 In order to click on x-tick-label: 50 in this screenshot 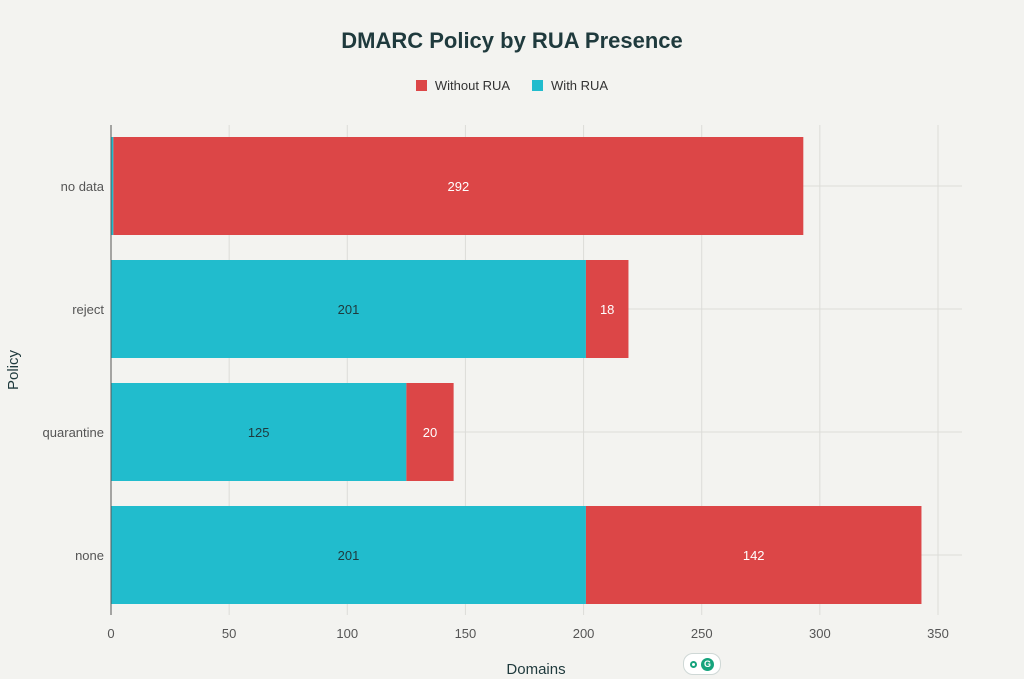, I will do `click(229, 633)`.